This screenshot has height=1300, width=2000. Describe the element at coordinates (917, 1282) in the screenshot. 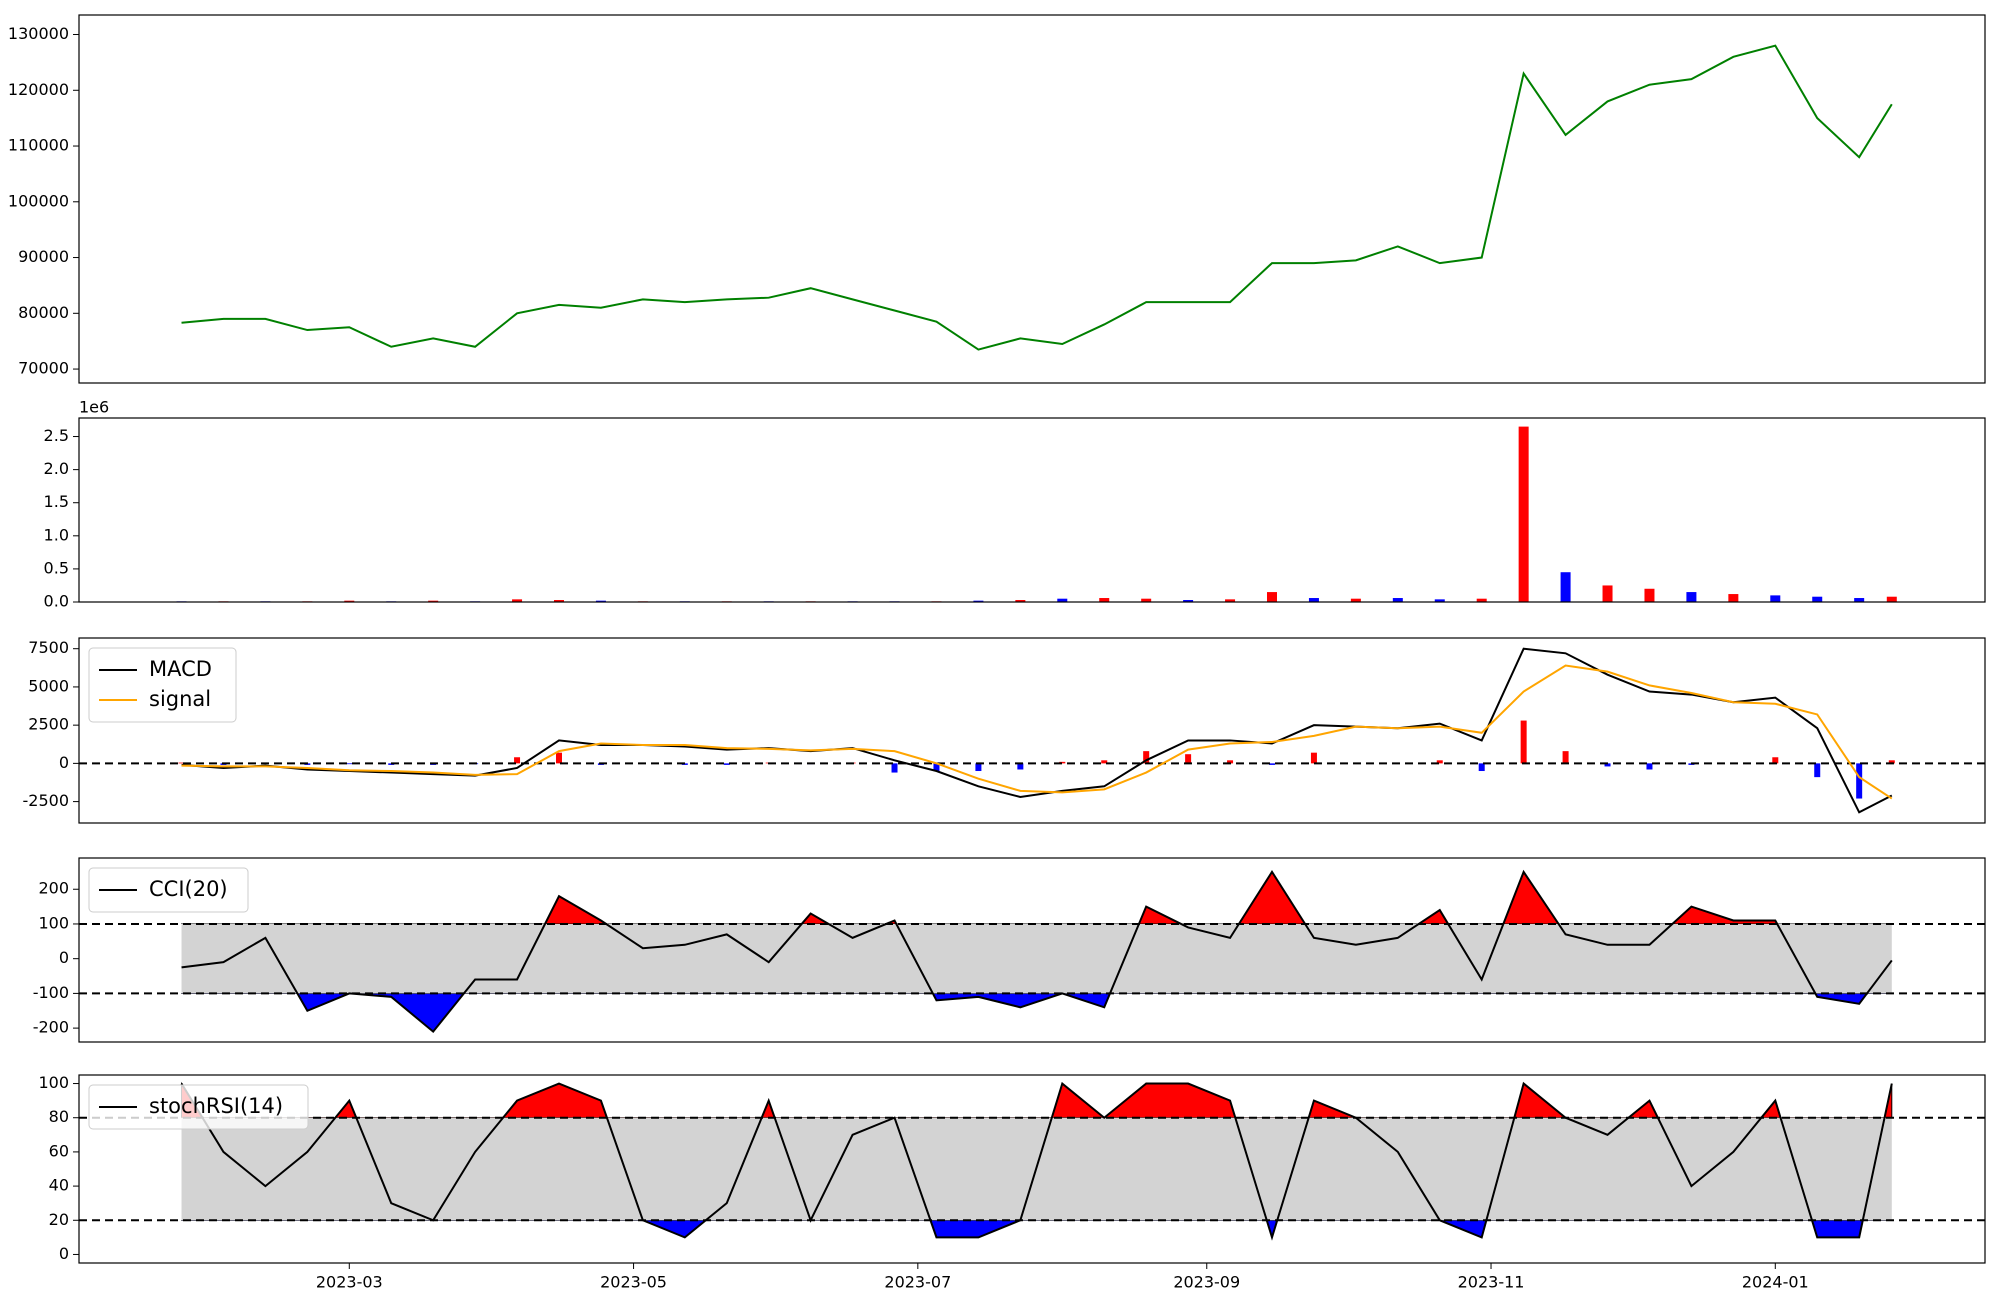

I see `x-tick-label: 2023-07` at that location.